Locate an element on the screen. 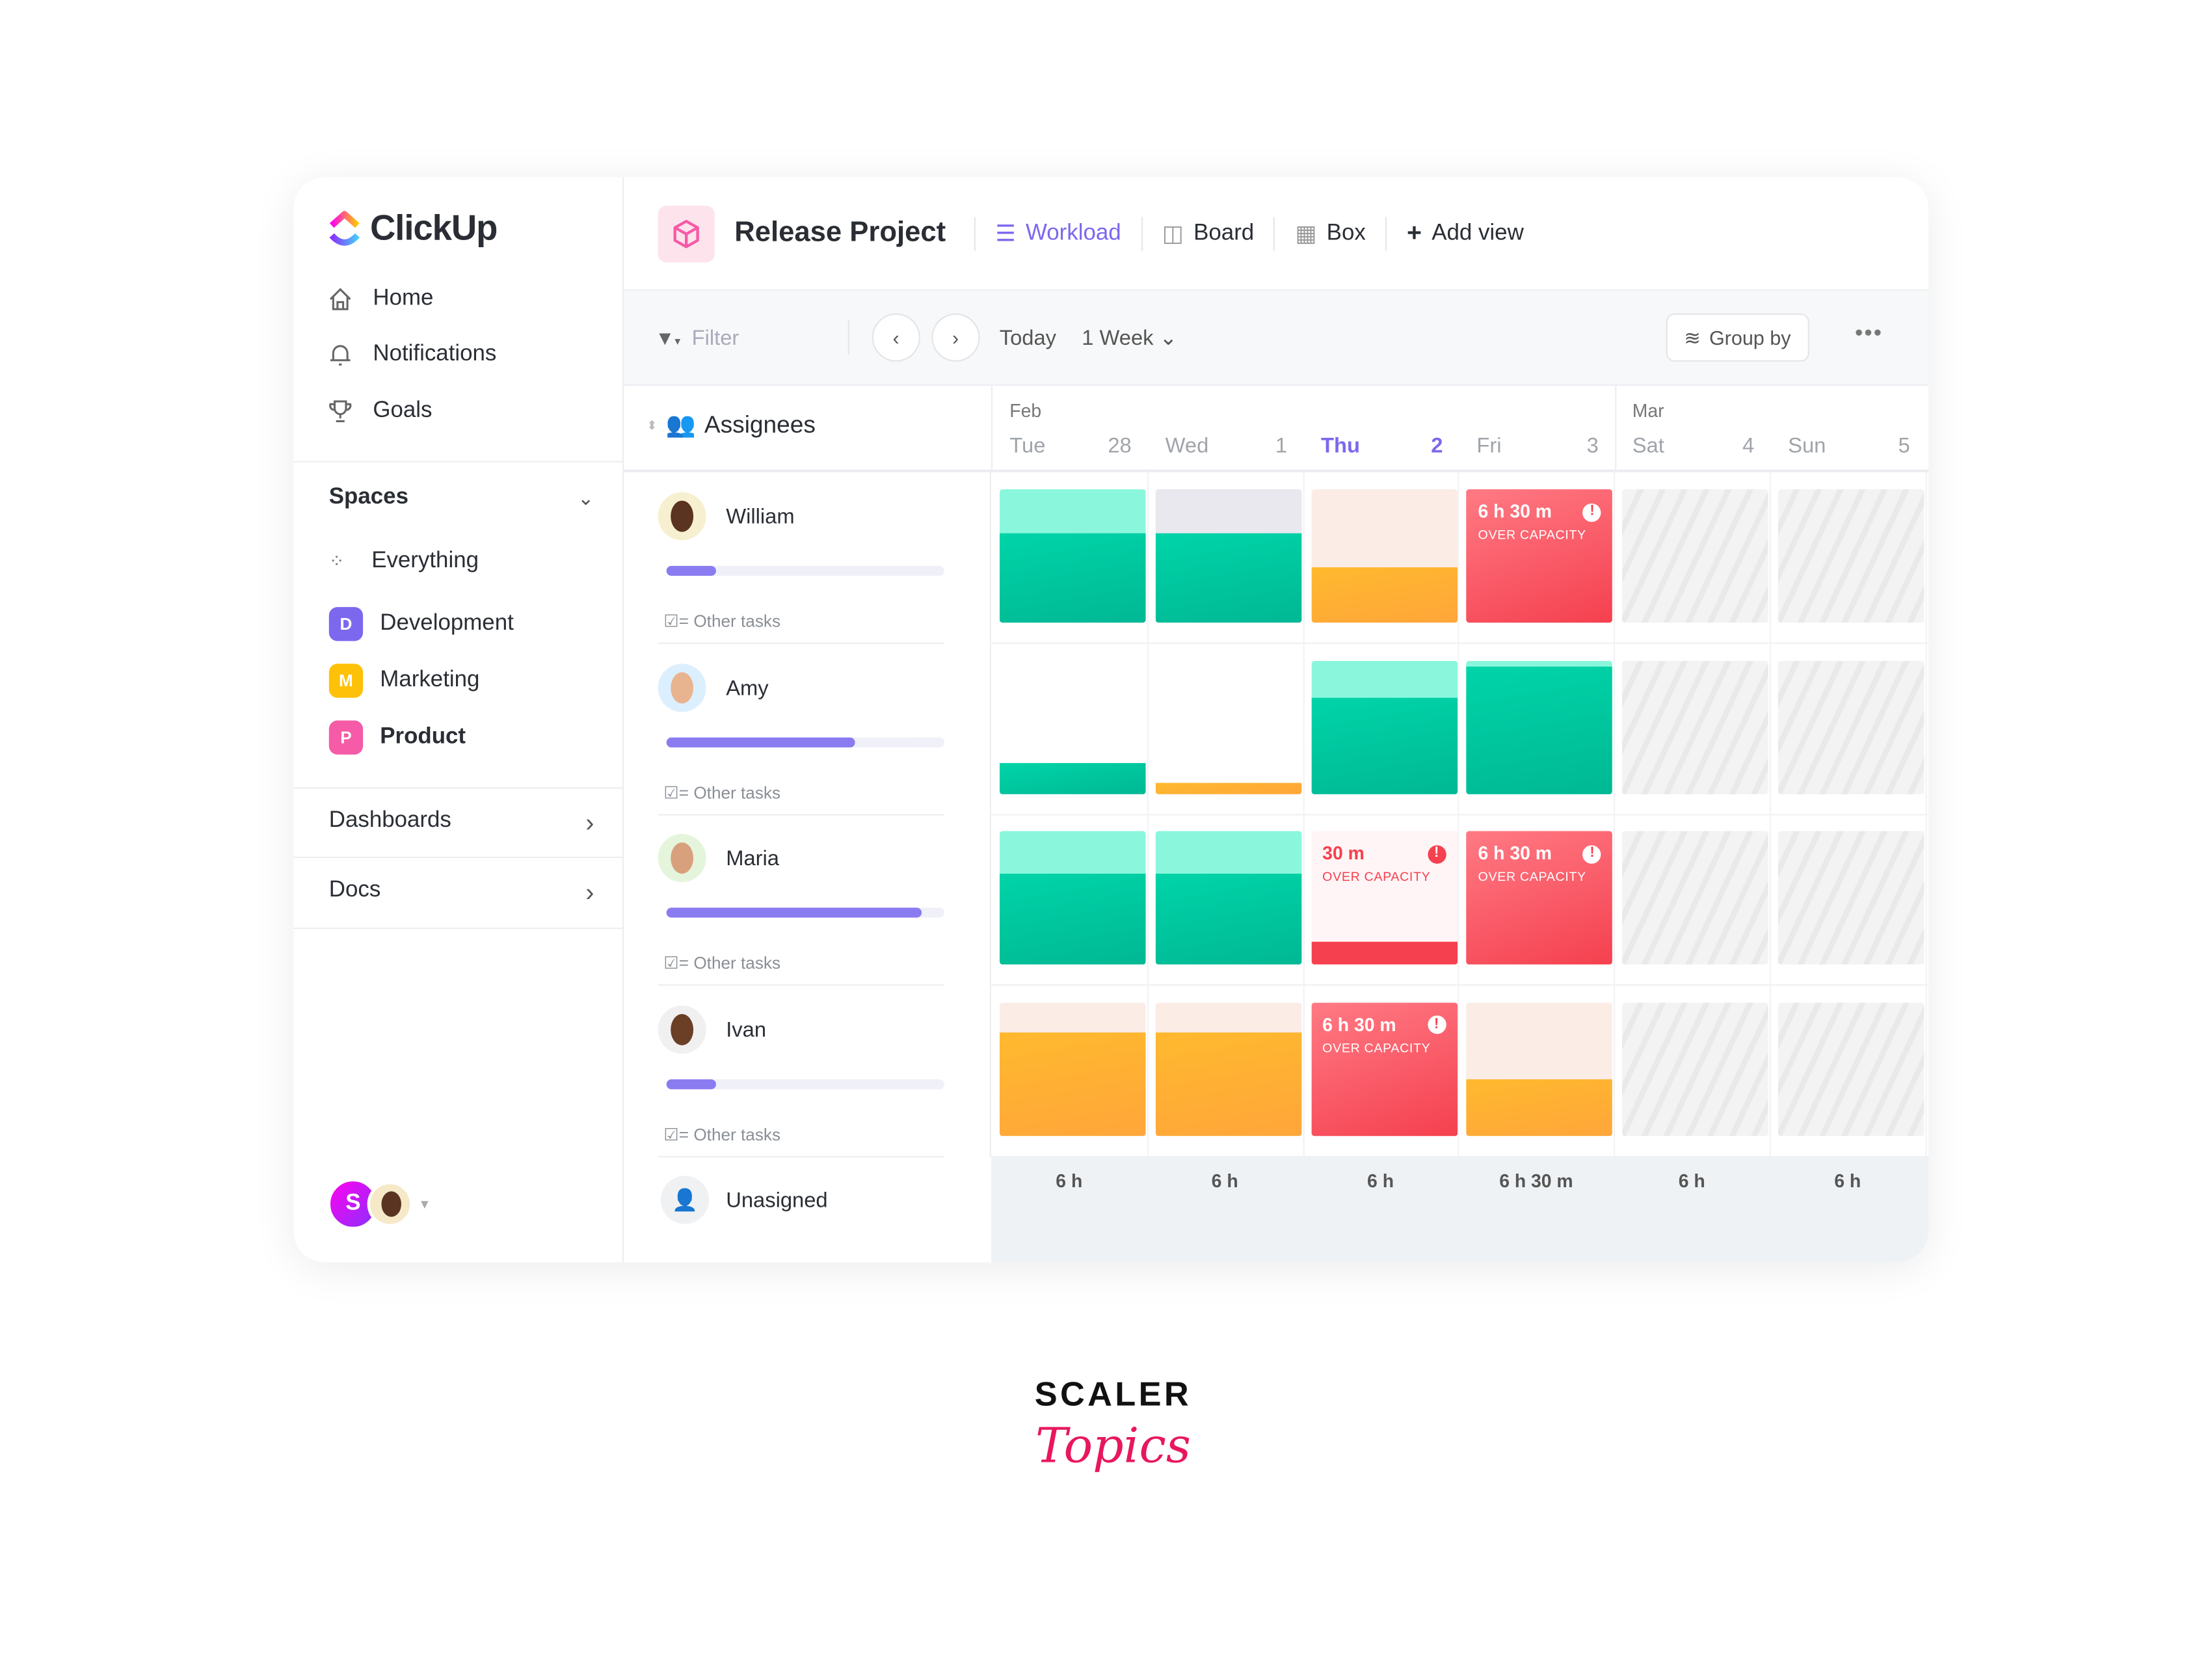 The image size is (2212, 1655). nav-label: Notifications is located at coordinates (435, 354).